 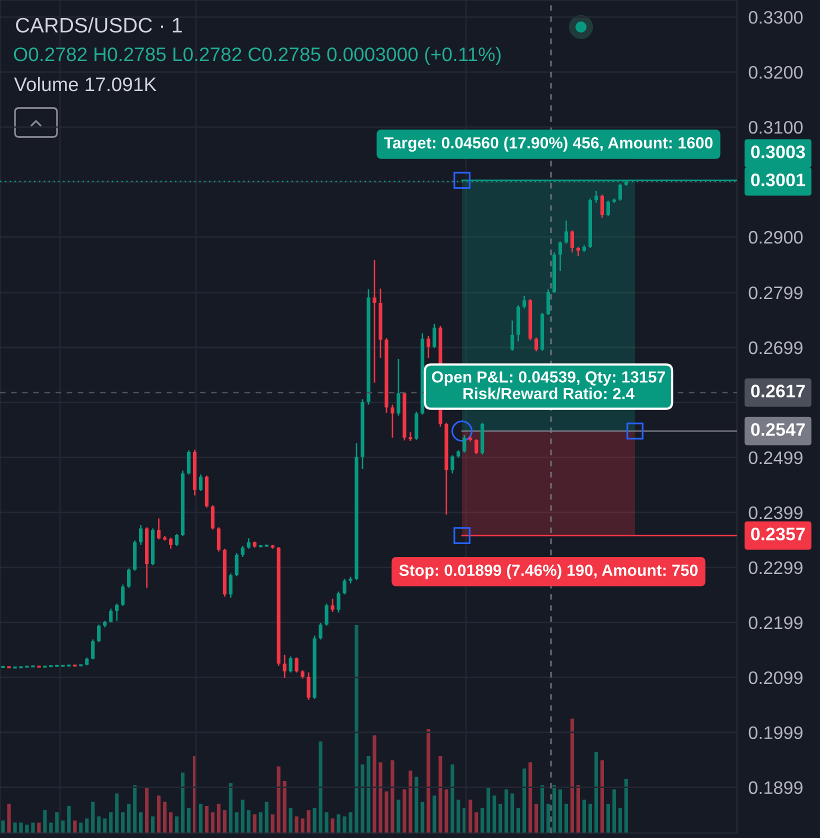 I want to click on y-tick-label: 0.3200, so click(x=775, y=72).